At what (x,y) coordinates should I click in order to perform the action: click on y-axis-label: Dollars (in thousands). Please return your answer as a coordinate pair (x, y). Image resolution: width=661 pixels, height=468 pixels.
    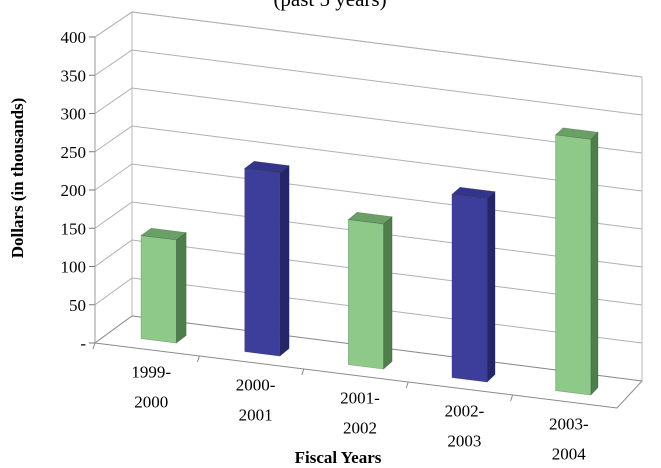
    Looking at the image, I should click on (17, 178).